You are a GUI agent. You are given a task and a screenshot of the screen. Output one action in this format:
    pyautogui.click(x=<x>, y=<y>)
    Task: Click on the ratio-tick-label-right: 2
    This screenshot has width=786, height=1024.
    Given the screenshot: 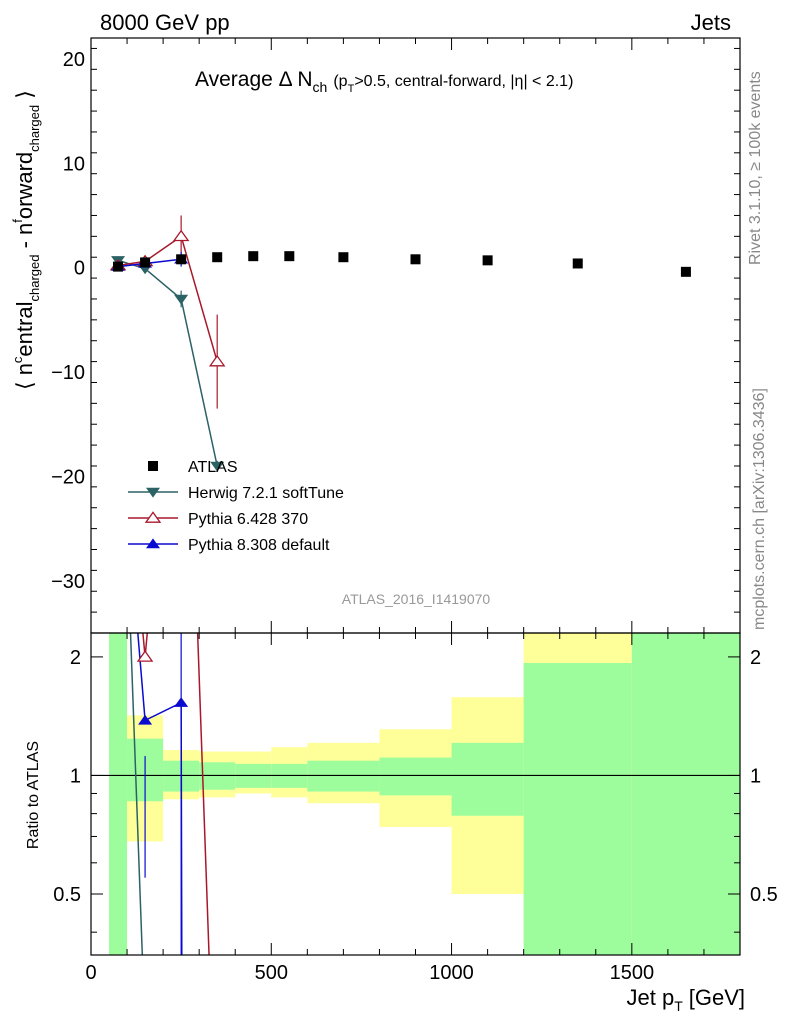 What is the action you would take?
    pyautogui.click(x=755, y=658)
    